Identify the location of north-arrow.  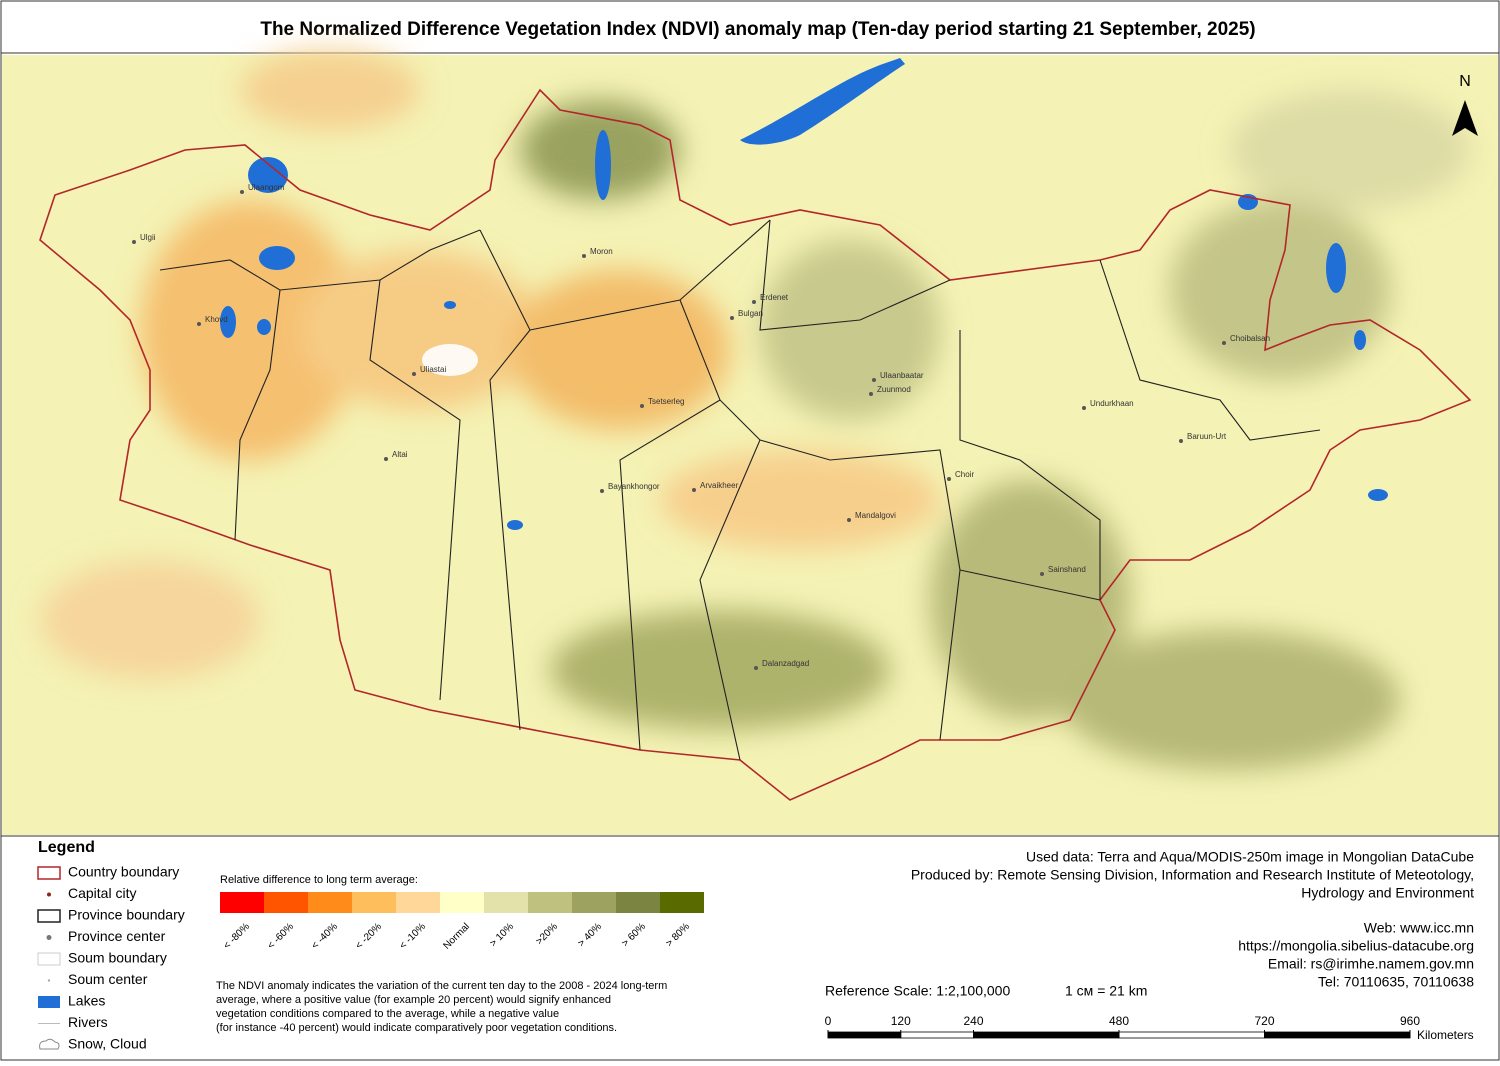
(1465, 118).